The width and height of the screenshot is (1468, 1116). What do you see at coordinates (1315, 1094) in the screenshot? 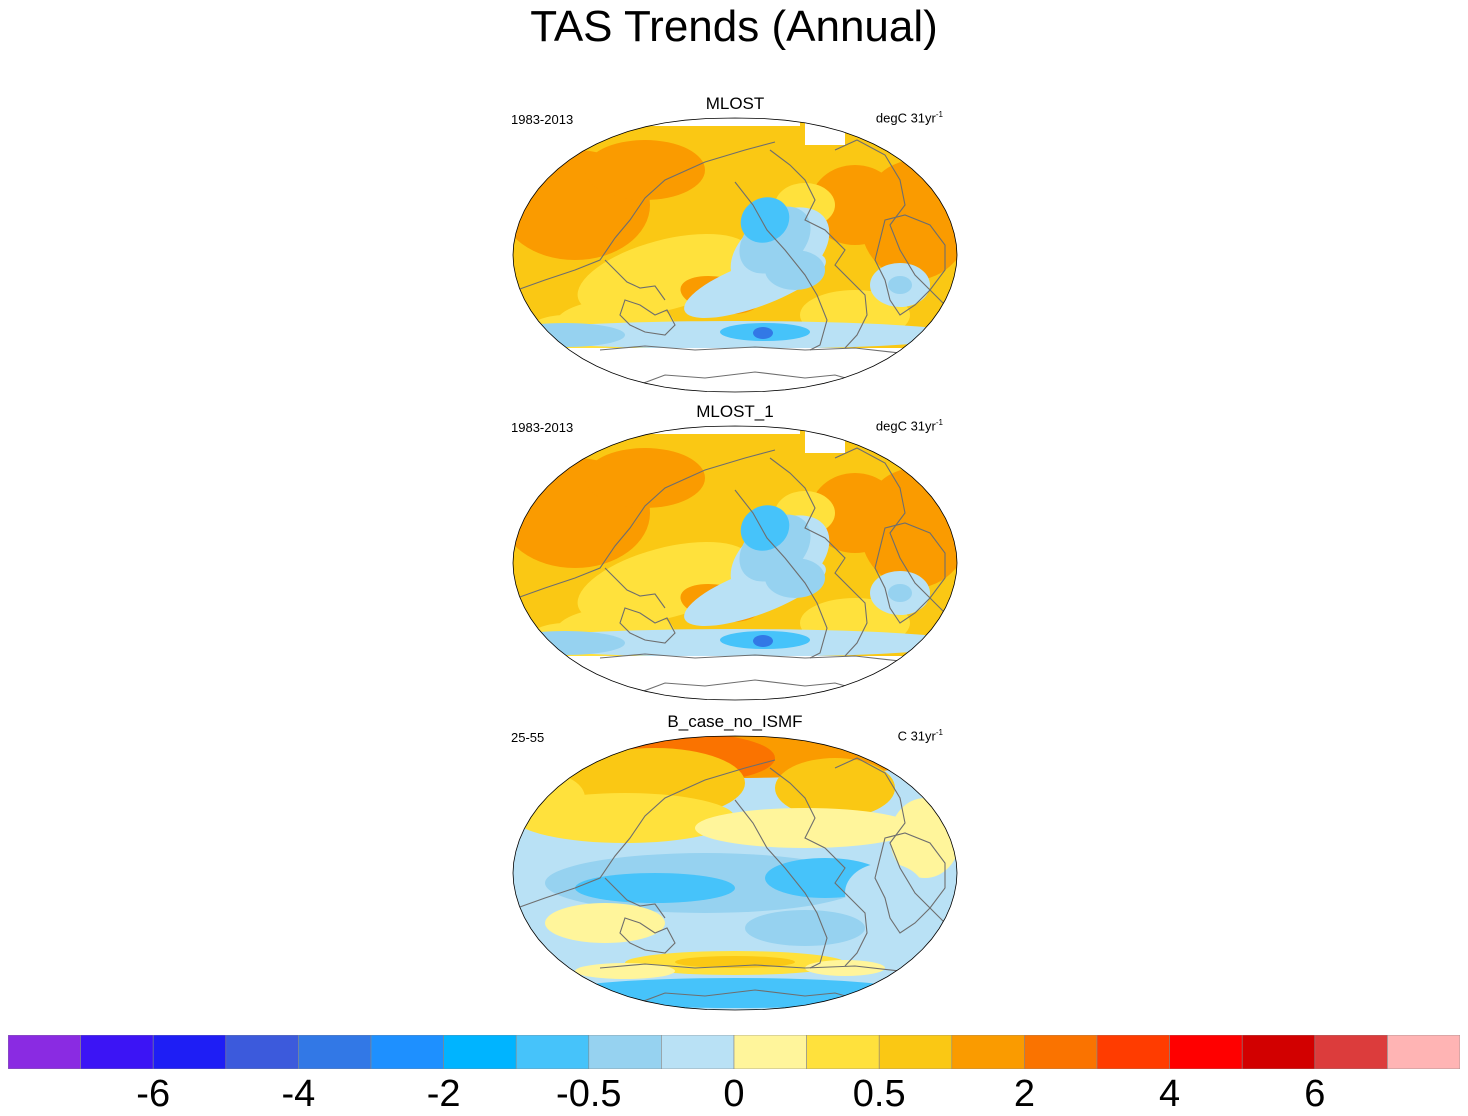
I see `colorbar-tick-label: 6` at bounding box center [1315, 1094].